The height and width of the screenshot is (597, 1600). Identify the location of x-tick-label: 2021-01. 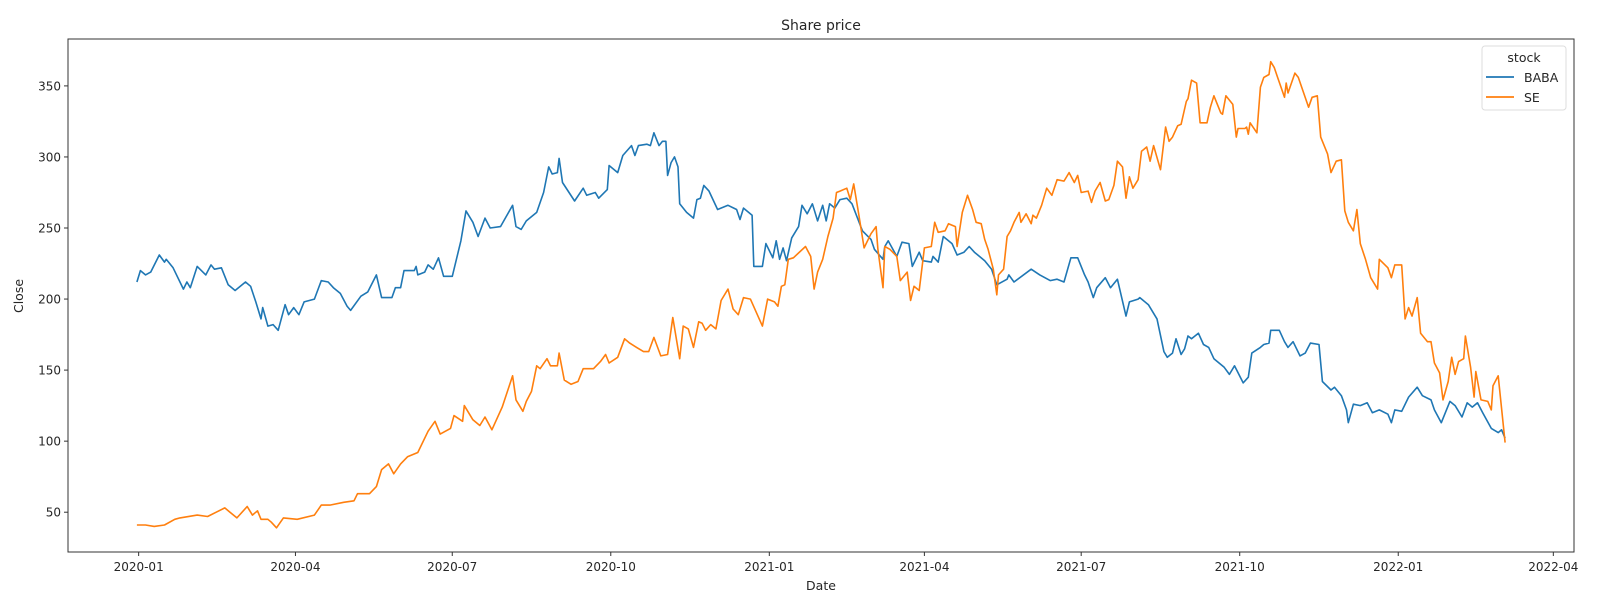
(769, 567).